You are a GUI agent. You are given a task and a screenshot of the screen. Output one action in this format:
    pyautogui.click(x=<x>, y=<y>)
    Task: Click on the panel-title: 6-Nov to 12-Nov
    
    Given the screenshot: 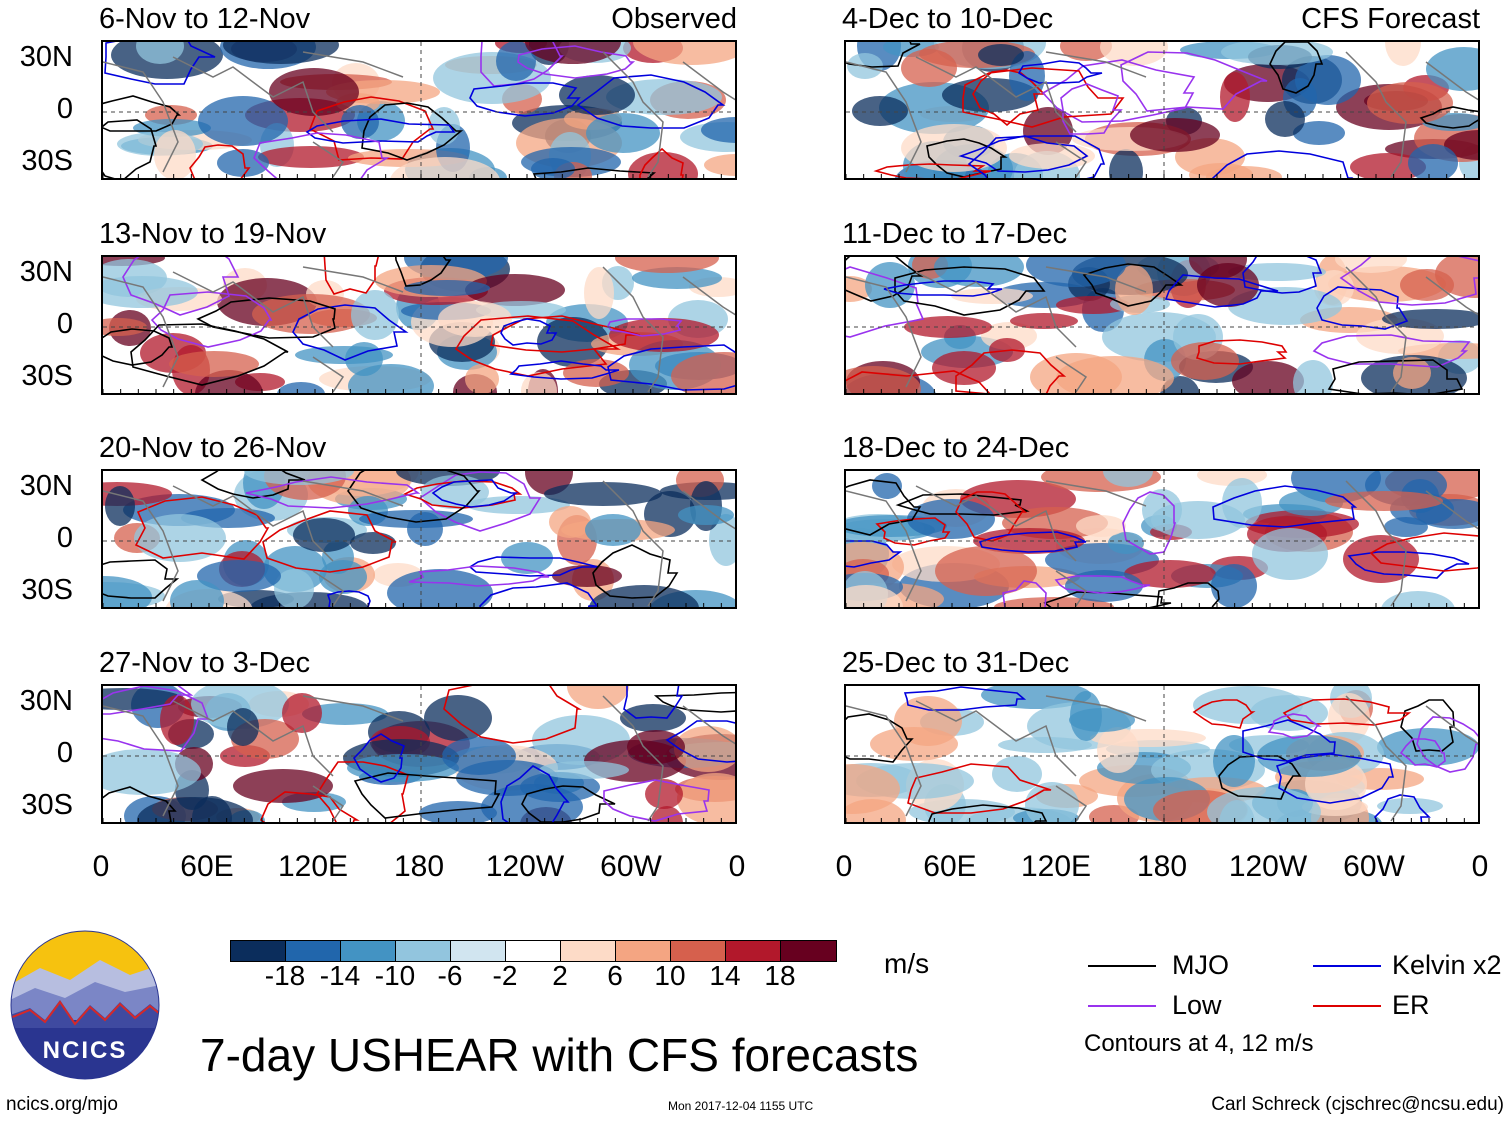 What is the action you would take?
    pyautogui.click(x=205, y=19)
    